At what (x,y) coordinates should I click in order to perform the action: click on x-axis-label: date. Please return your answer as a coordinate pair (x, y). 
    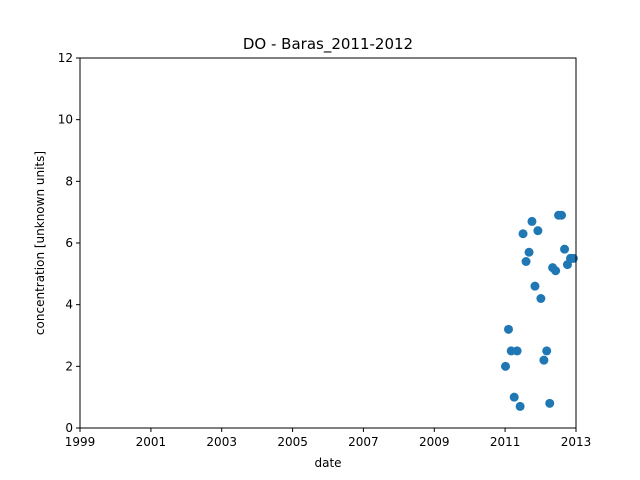
    Looking at the image, I should click on (327, 463).